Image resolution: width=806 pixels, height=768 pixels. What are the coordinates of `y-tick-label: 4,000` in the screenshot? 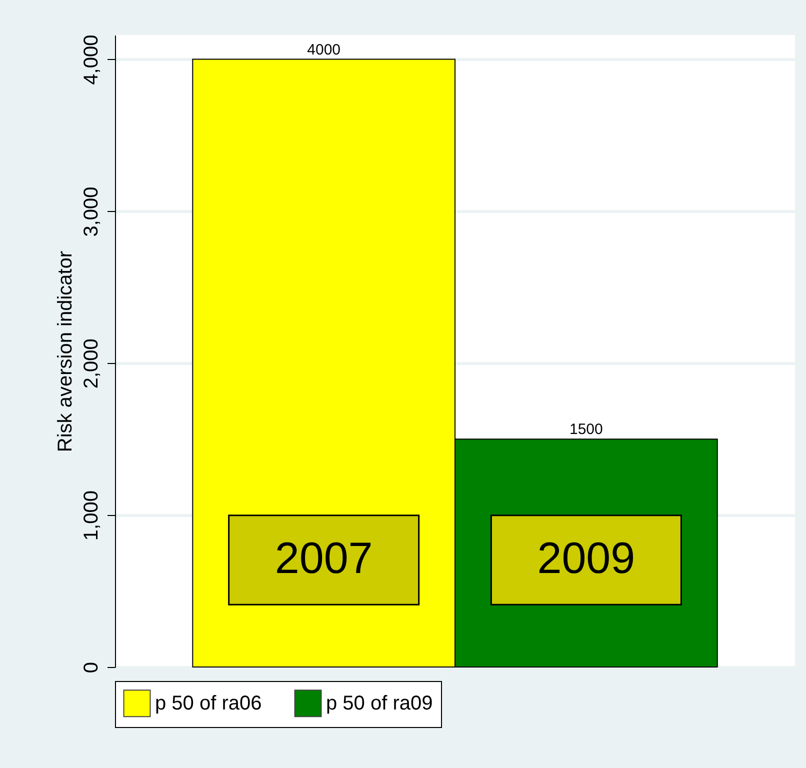 It's located at (91, 59).